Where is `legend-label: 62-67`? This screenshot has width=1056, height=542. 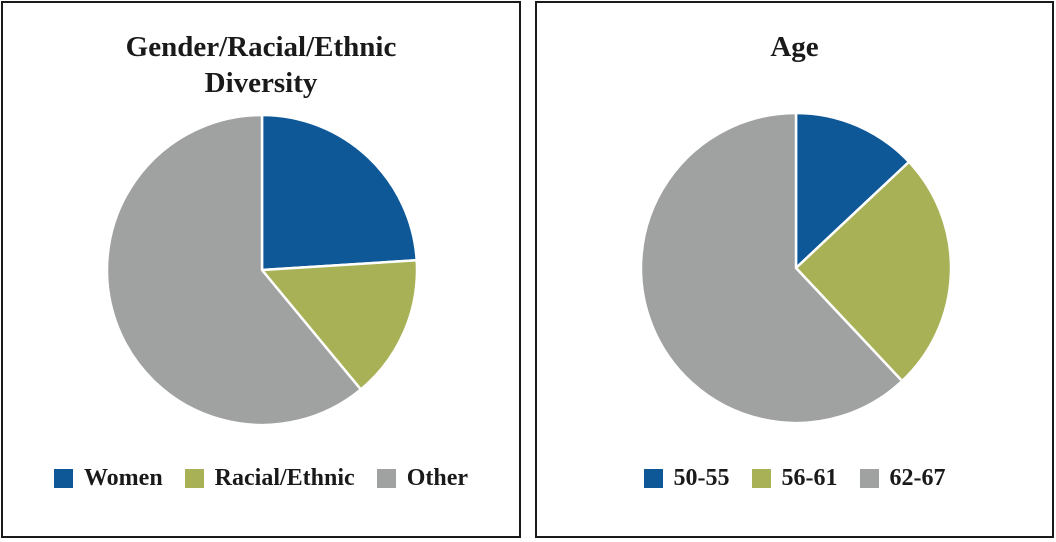
legend-label: 62-67 is located at coordinates (917, 478).